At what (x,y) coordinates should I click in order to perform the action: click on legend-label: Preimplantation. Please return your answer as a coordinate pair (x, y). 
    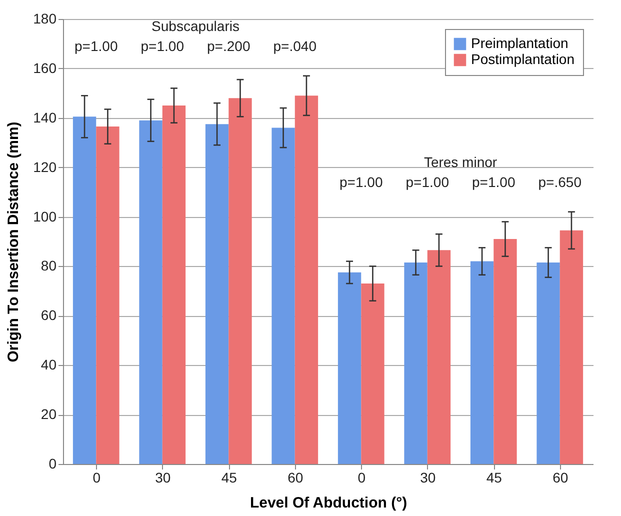
    Looking at the image, I should click on (519, 43).